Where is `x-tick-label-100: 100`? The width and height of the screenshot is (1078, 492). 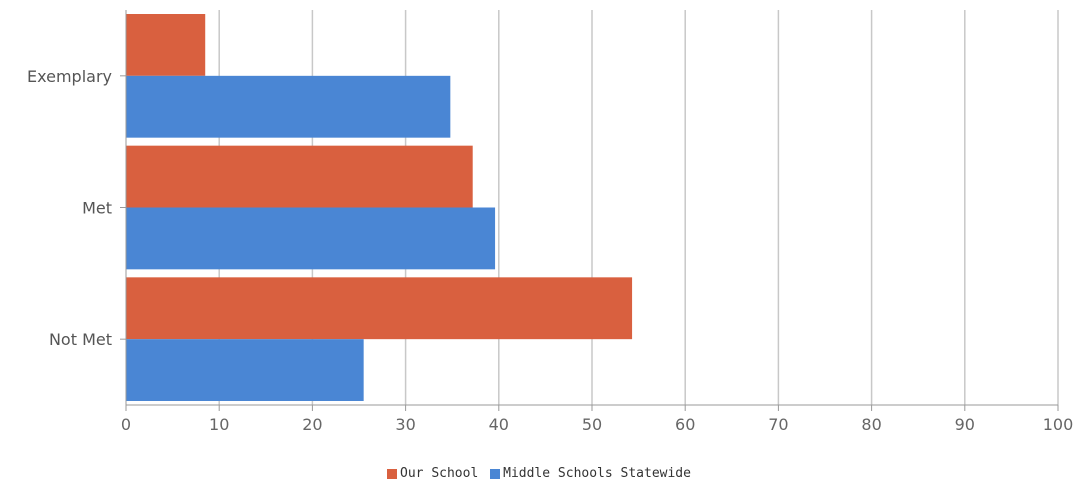
x-tick-label-100: 100 is located at coordinates (1058, 424).